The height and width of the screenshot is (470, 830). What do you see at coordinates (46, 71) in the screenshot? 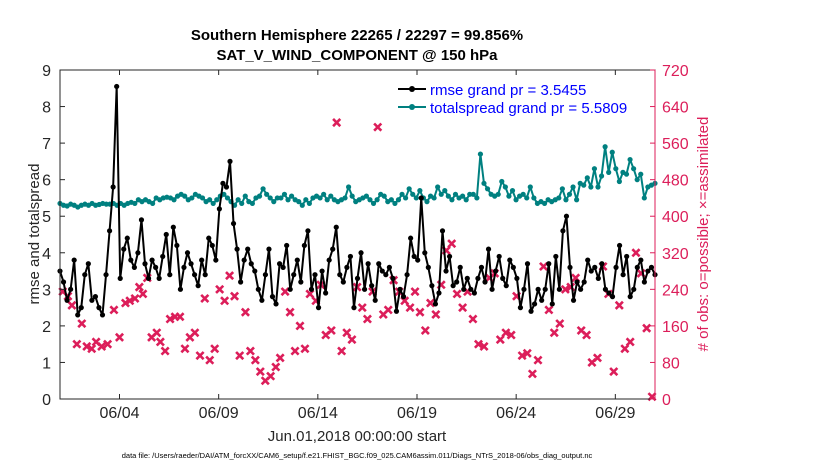
I see `y-tick-label: 9` at bounding box center [46, 71].